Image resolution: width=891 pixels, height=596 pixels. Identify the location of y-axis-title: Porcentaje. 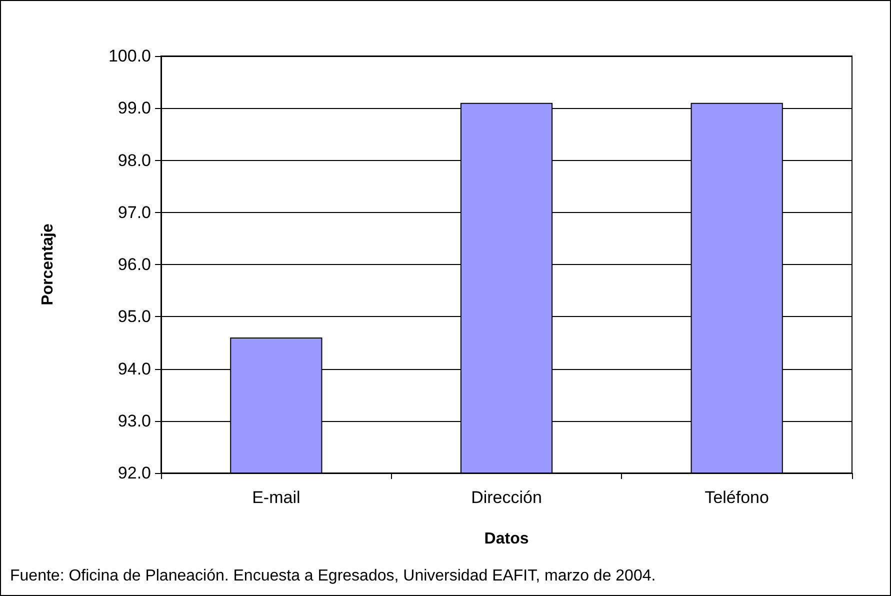
(48, 264).